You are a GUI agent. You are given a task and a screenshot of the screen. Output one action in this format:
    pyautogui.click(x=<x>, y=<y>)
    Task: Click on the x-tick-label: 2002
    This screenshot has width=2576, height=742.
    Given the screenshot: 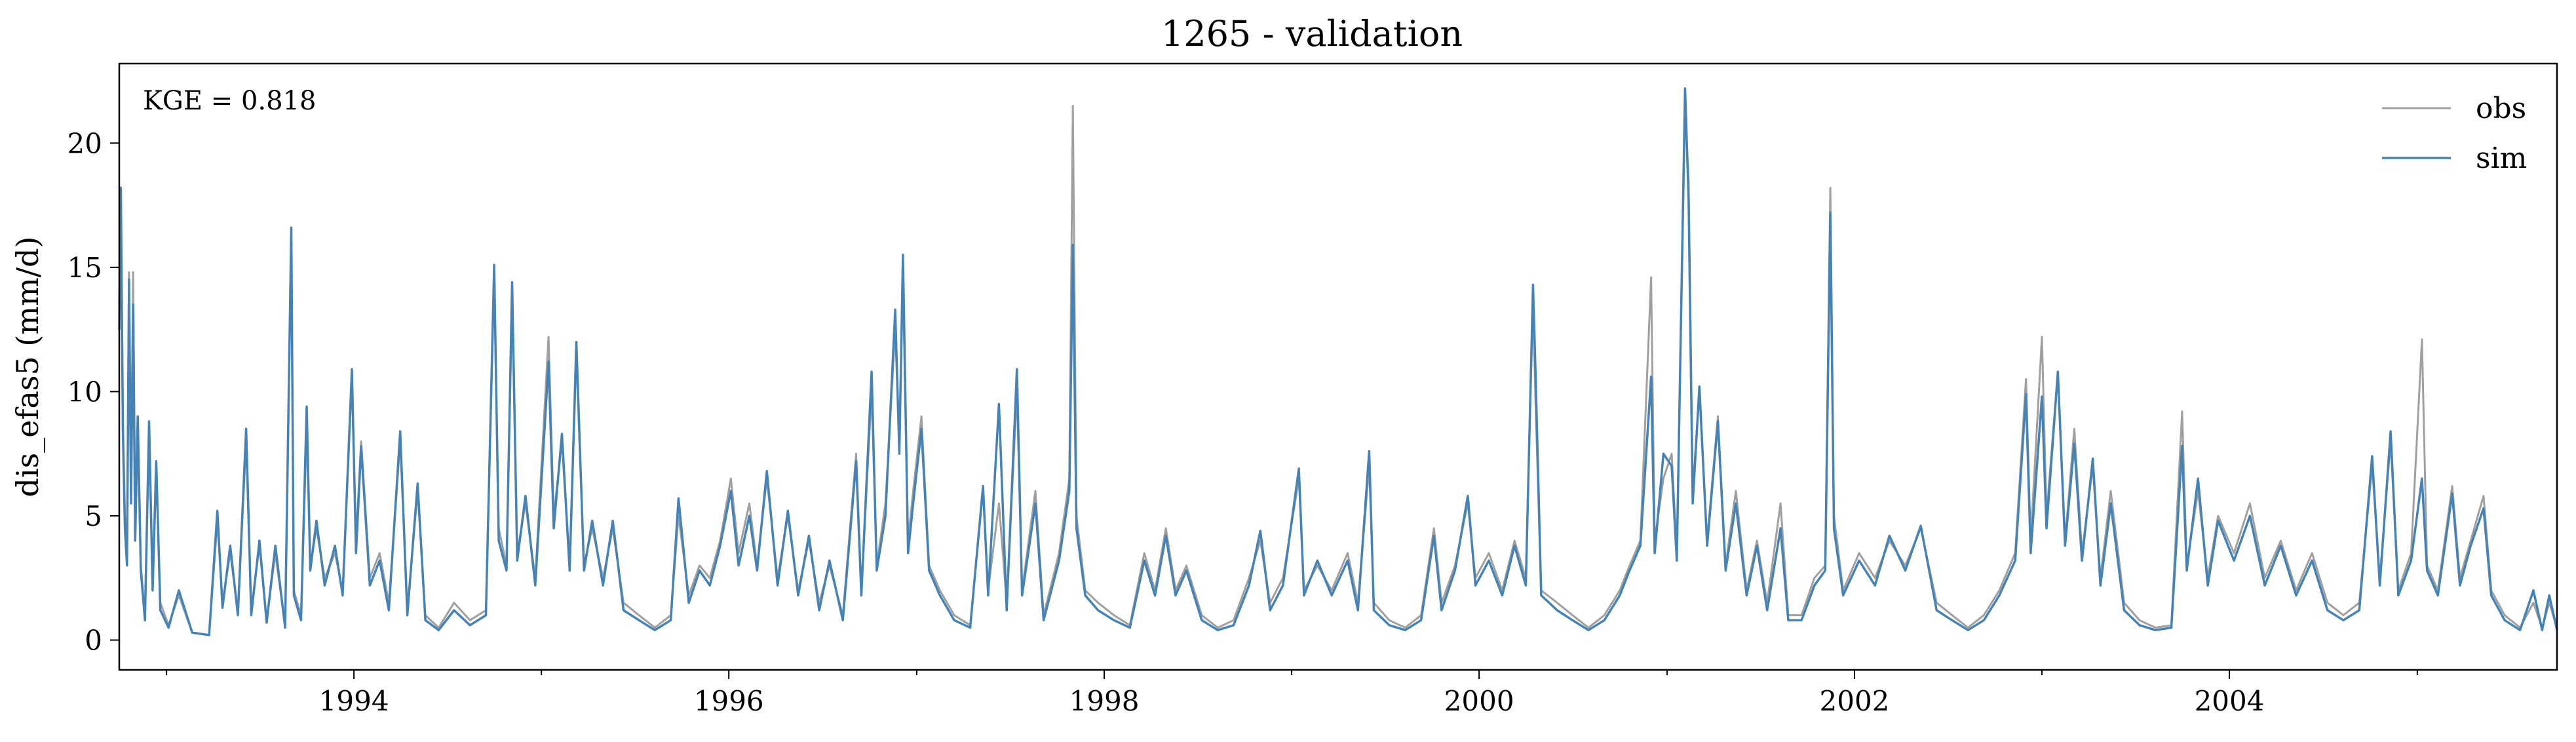 What is the action you would take?
    pyautogui.click(x=1855, y=701)
    